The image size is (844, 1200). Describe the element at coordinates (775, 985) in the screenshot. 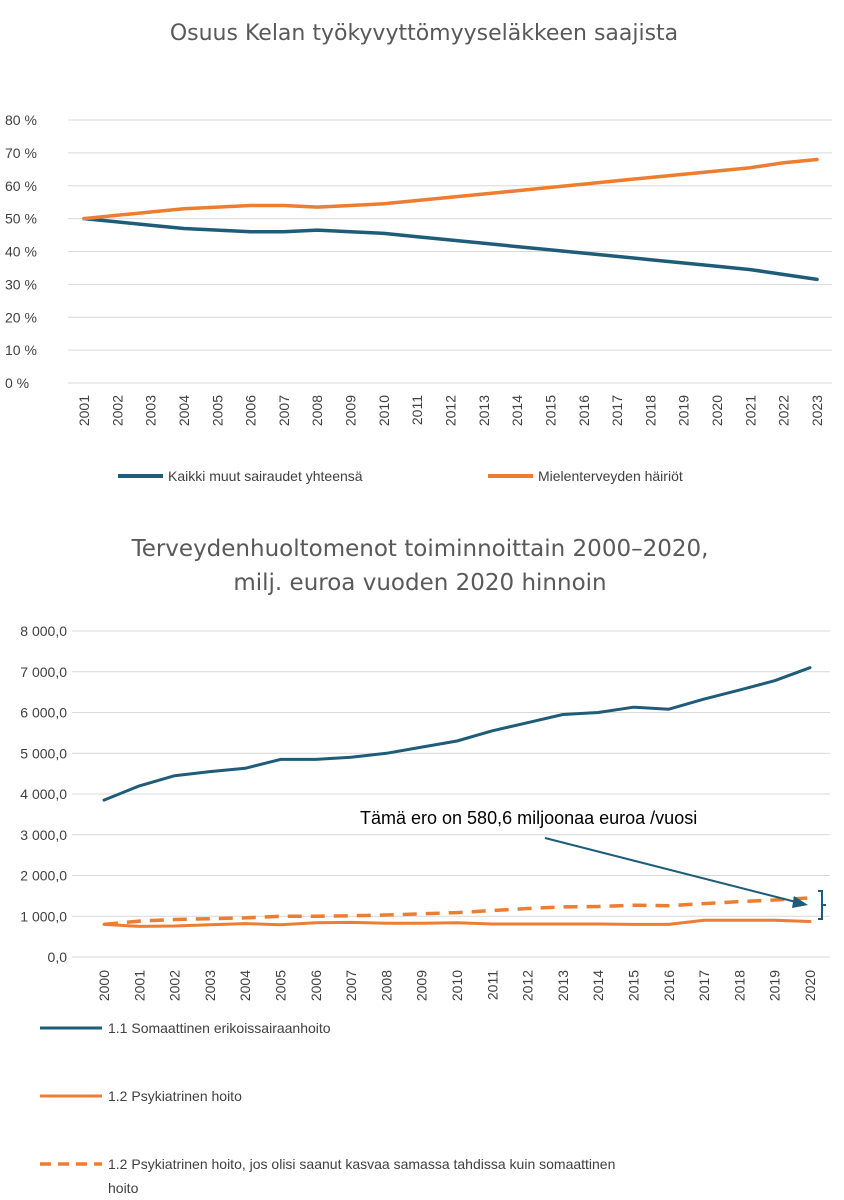

I see `chart2-x-tick-label: 2019` at that location.